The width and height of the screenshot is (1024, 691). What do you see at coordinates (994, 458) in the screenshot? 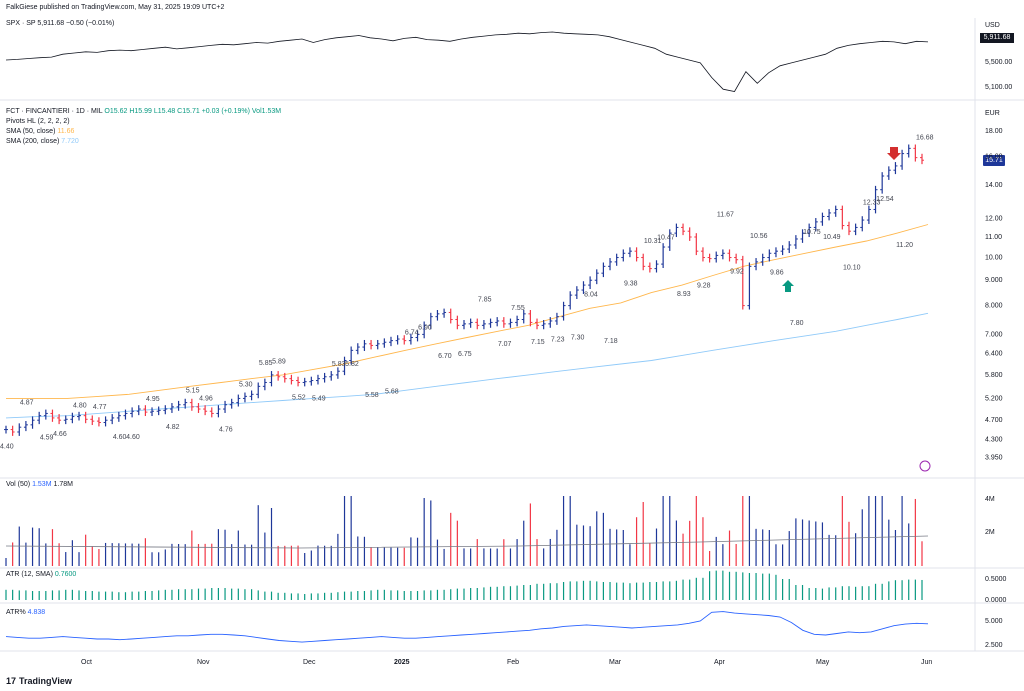
I see `price-tick: 3.950` at bounding box center [994, 458].